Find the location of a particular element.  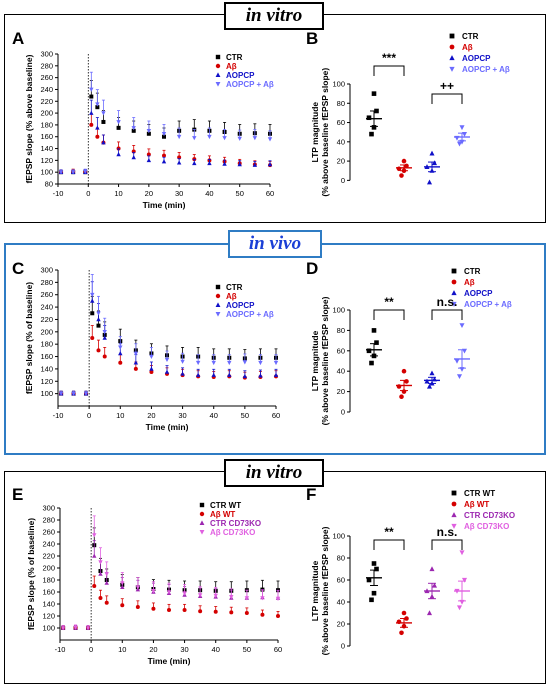

panel-f-label: F is located at coordinates (311, 494).